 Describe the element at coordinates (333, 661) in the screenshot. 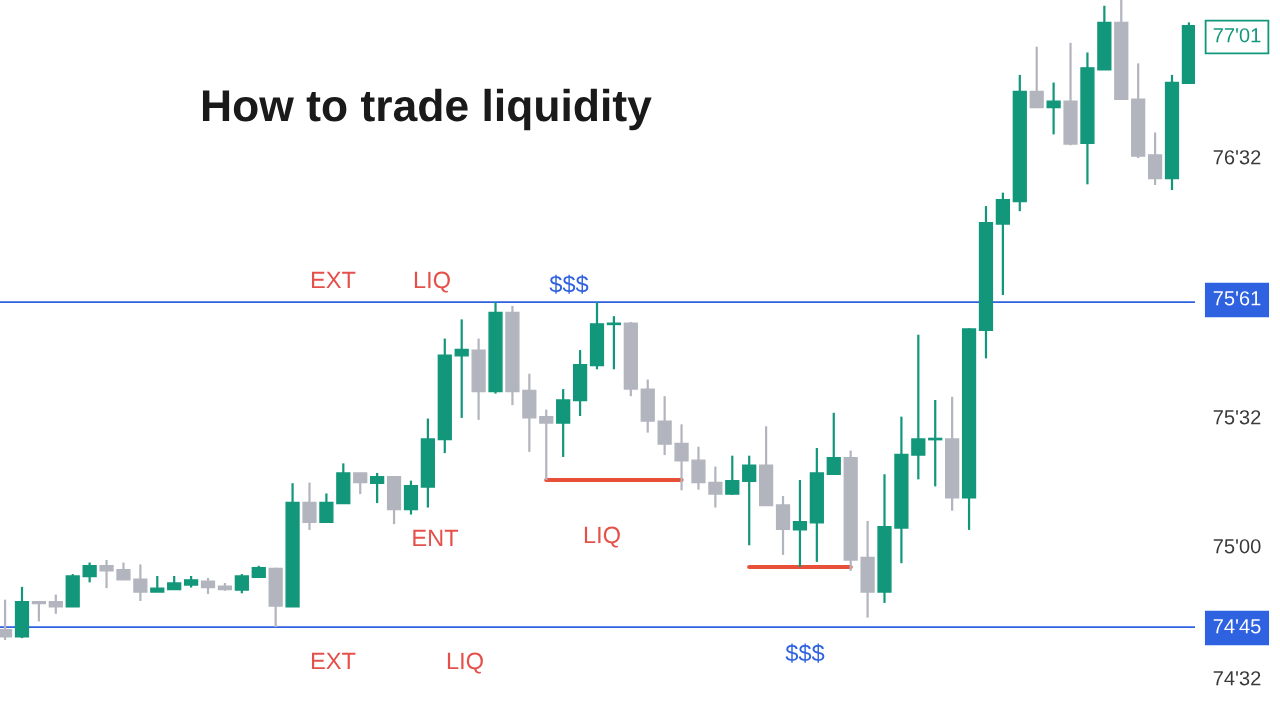

I see `text: EXT` at that location.